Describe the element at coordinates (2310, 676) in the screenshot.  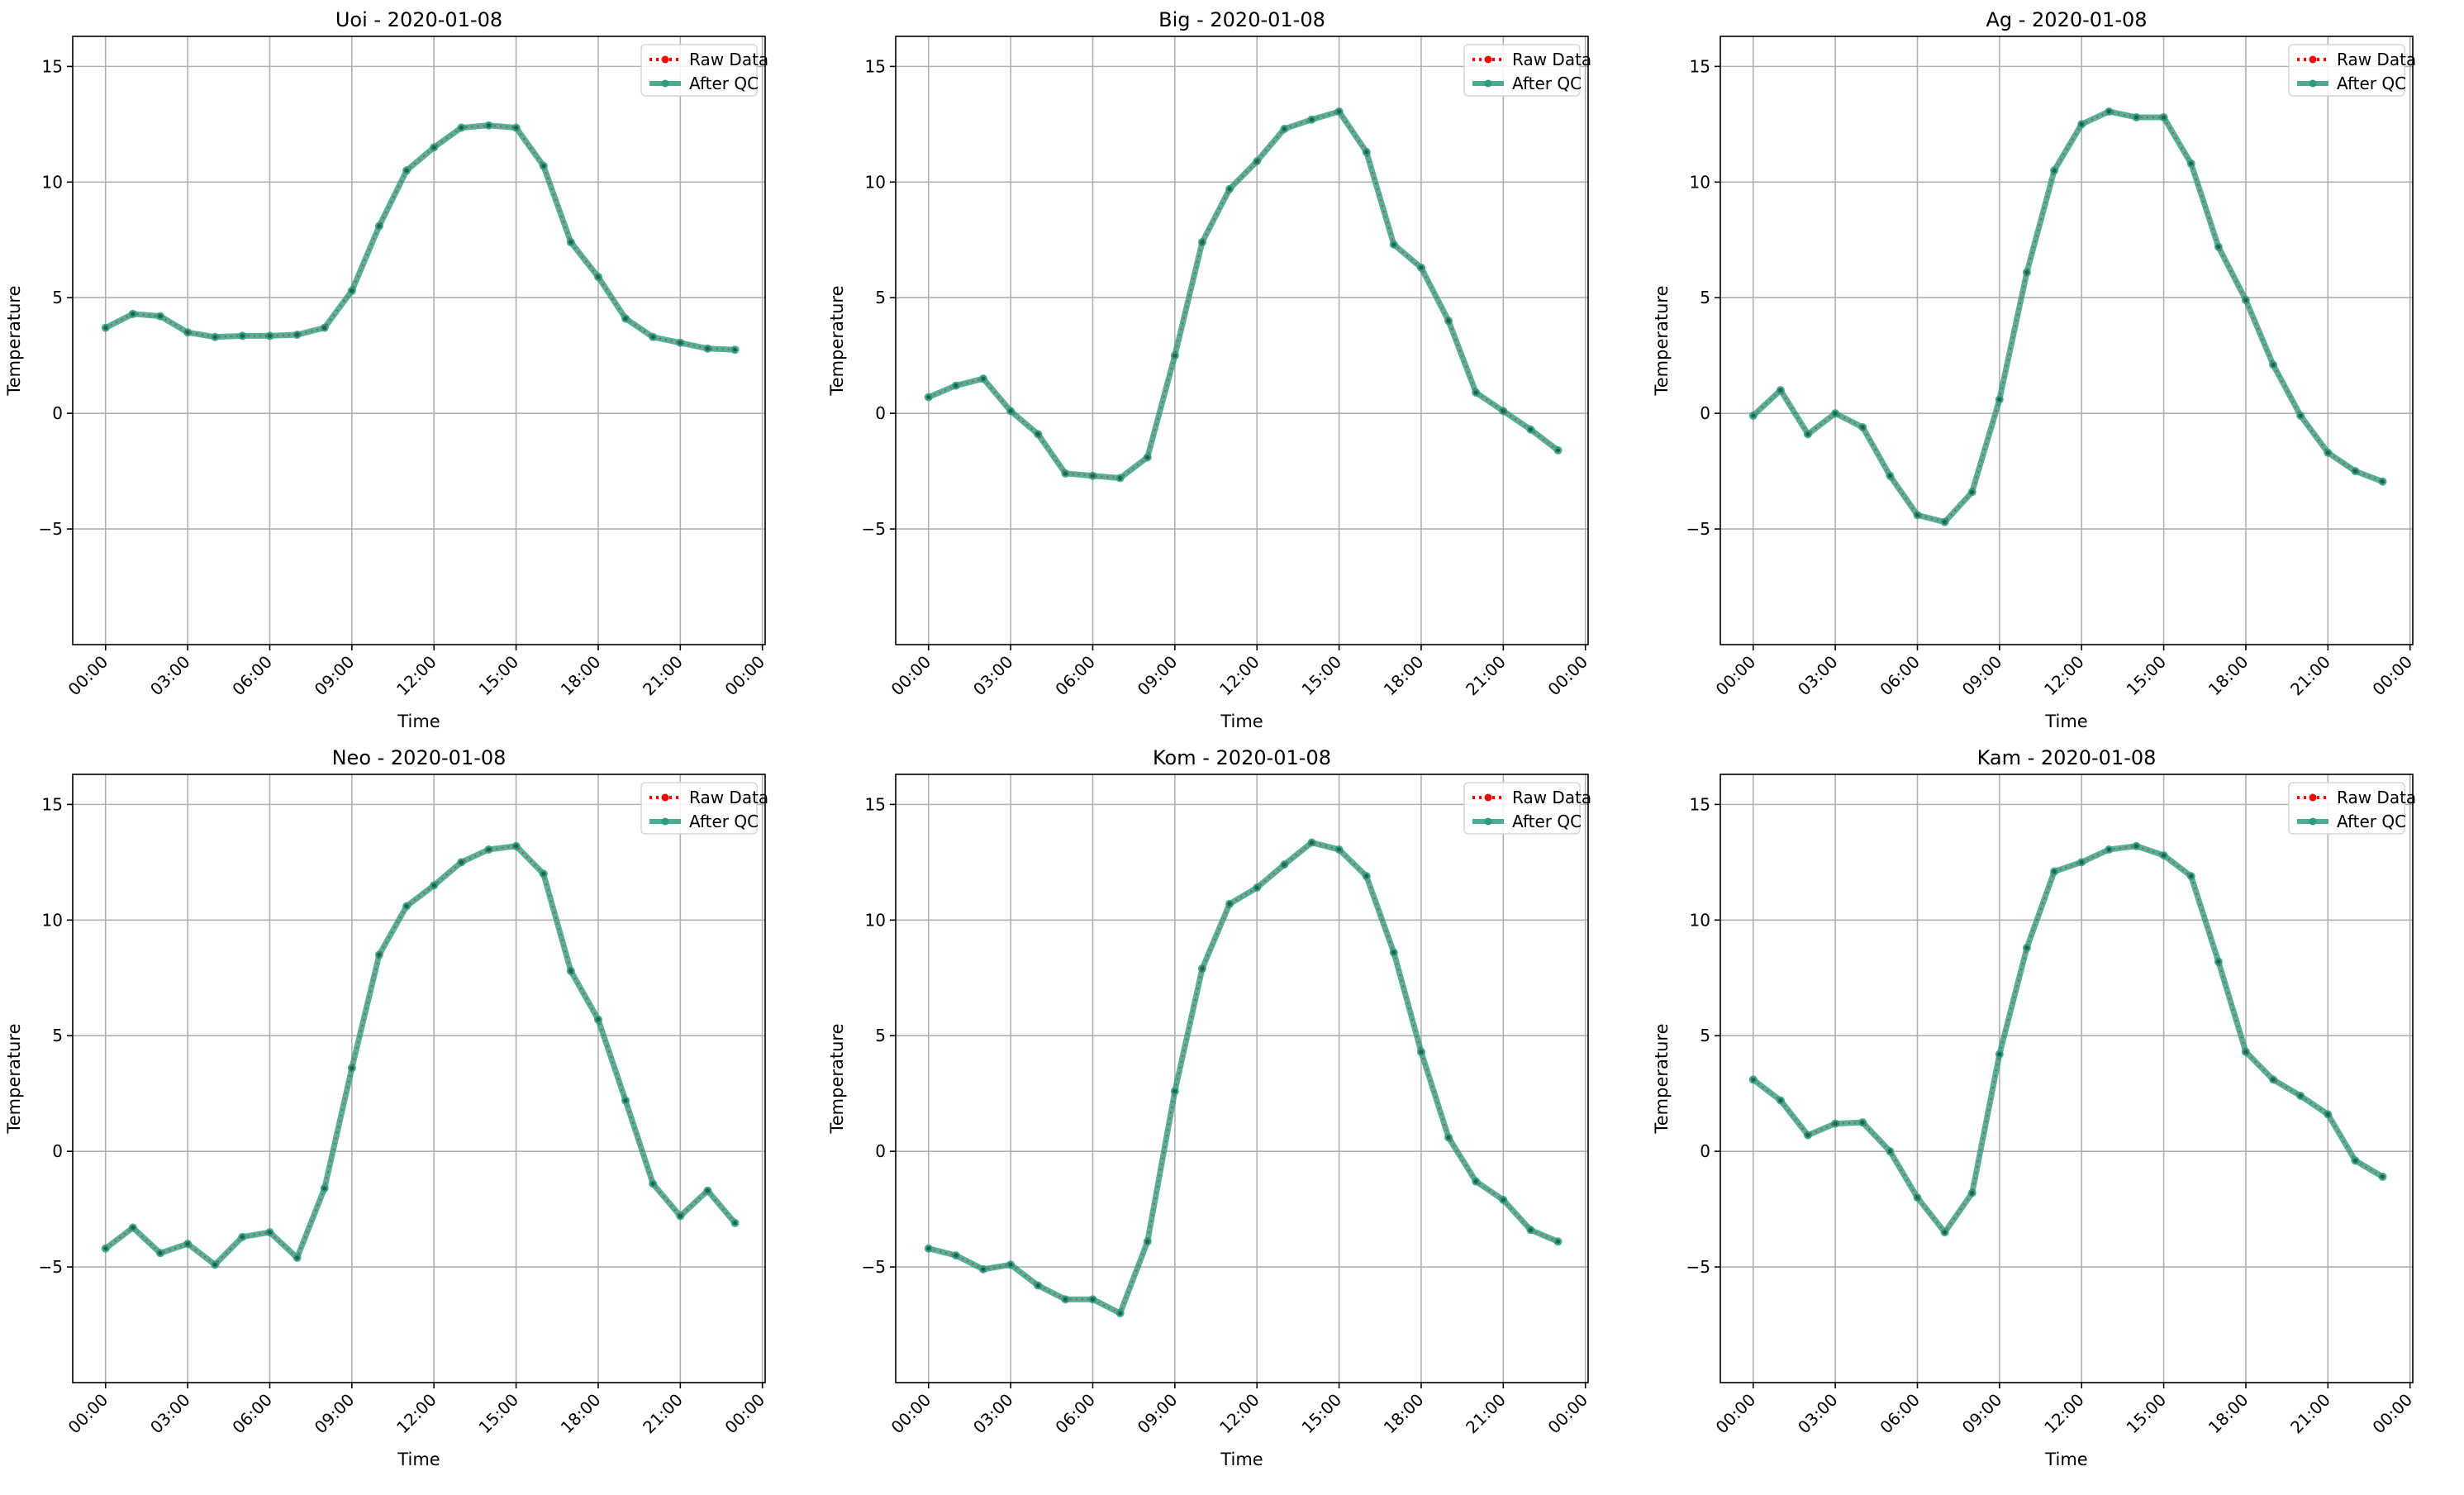
I see `x-tick-label: 21:00` at that location.